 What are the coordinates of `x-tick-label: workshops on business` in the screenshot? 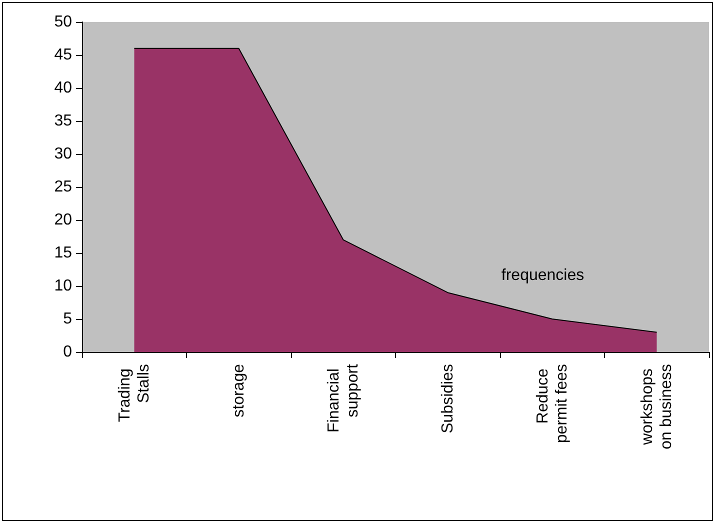 It's located at (656, 407).